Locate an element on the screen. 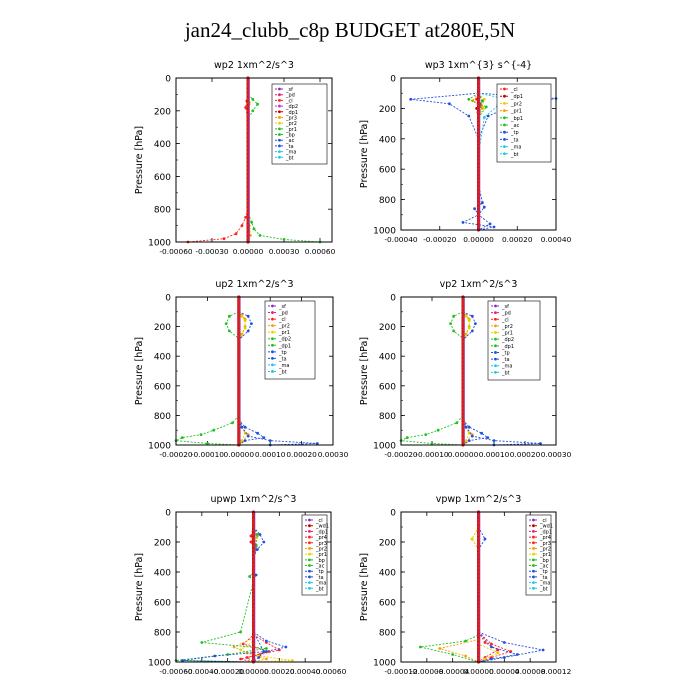 The image size is (700, 700). plot-frame is located at coordinates (254, 160).